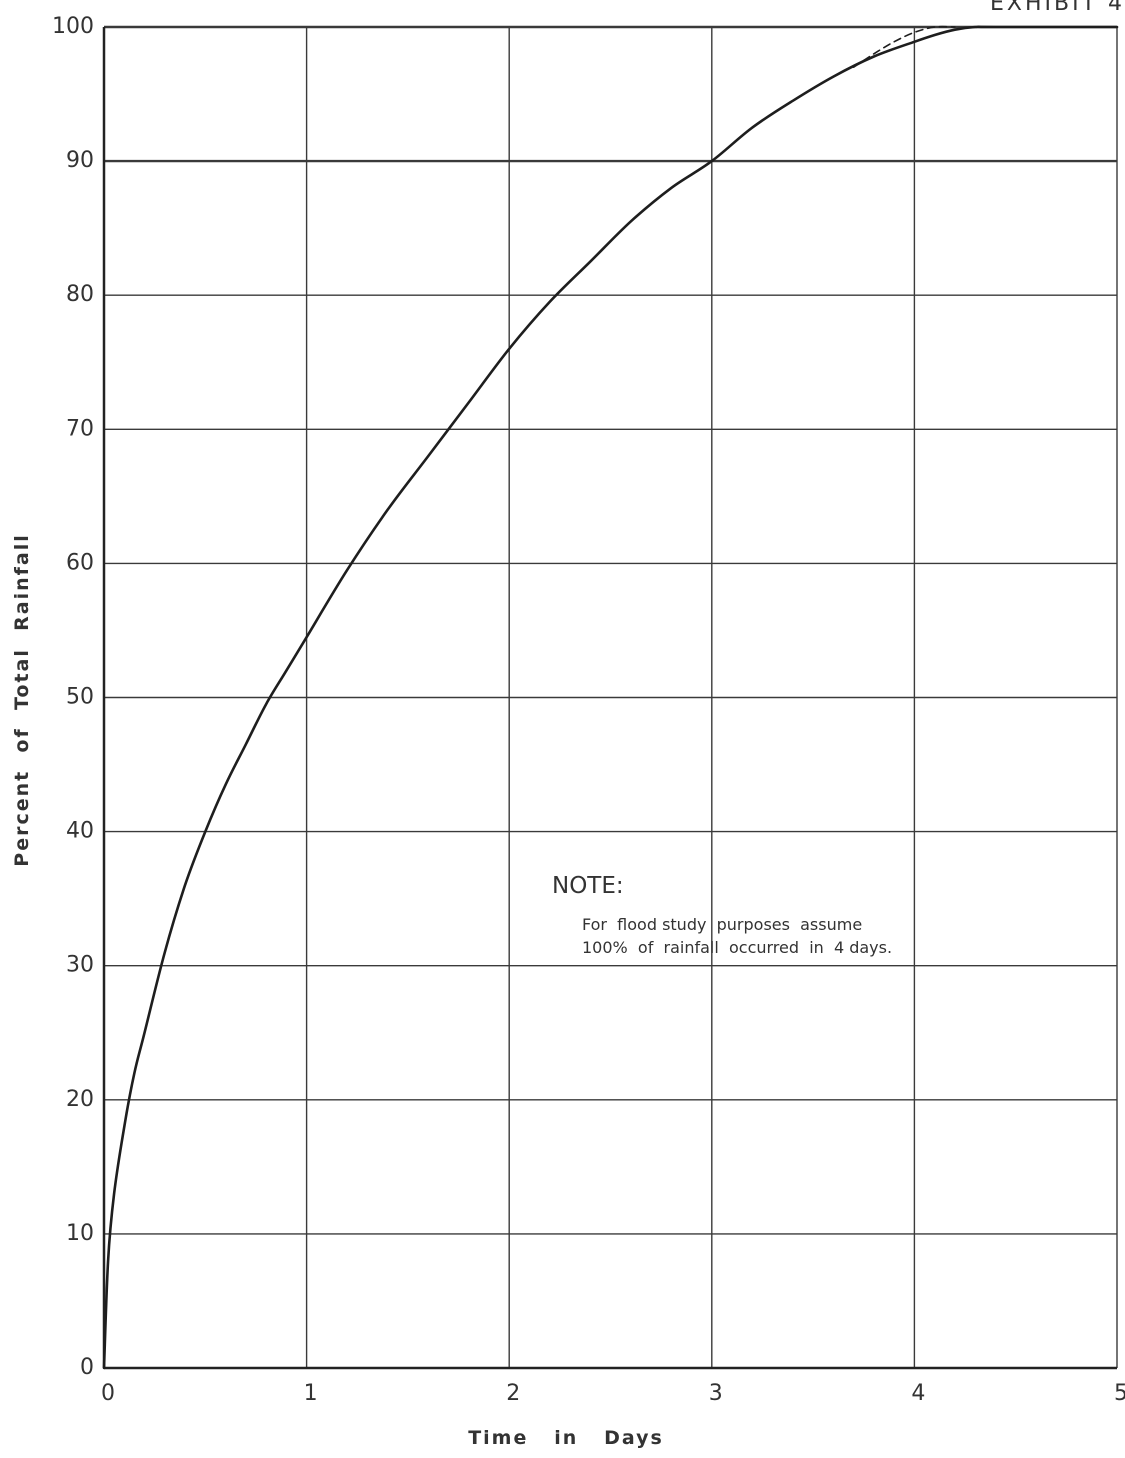  I want to click on x-axis-title: Time in Days, so click(566, 1438).